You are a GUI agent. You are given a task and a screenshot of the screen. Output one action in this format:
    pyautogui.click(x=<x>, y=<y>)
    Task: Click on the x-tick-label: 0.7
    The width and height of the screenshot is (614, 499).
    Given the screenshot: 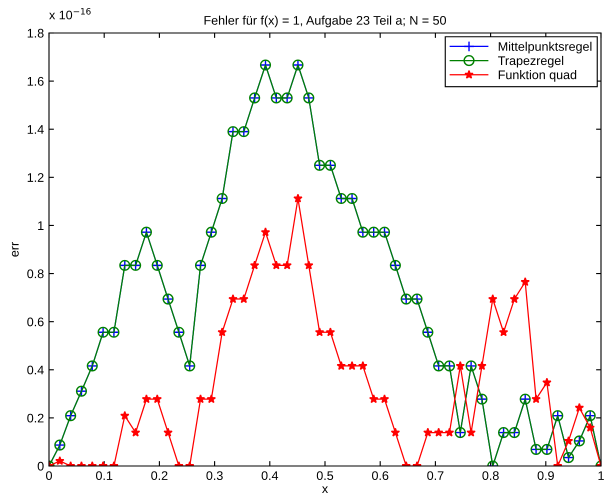 What is the action you would take?
    pyautogui.click(x=435, y=475)
    